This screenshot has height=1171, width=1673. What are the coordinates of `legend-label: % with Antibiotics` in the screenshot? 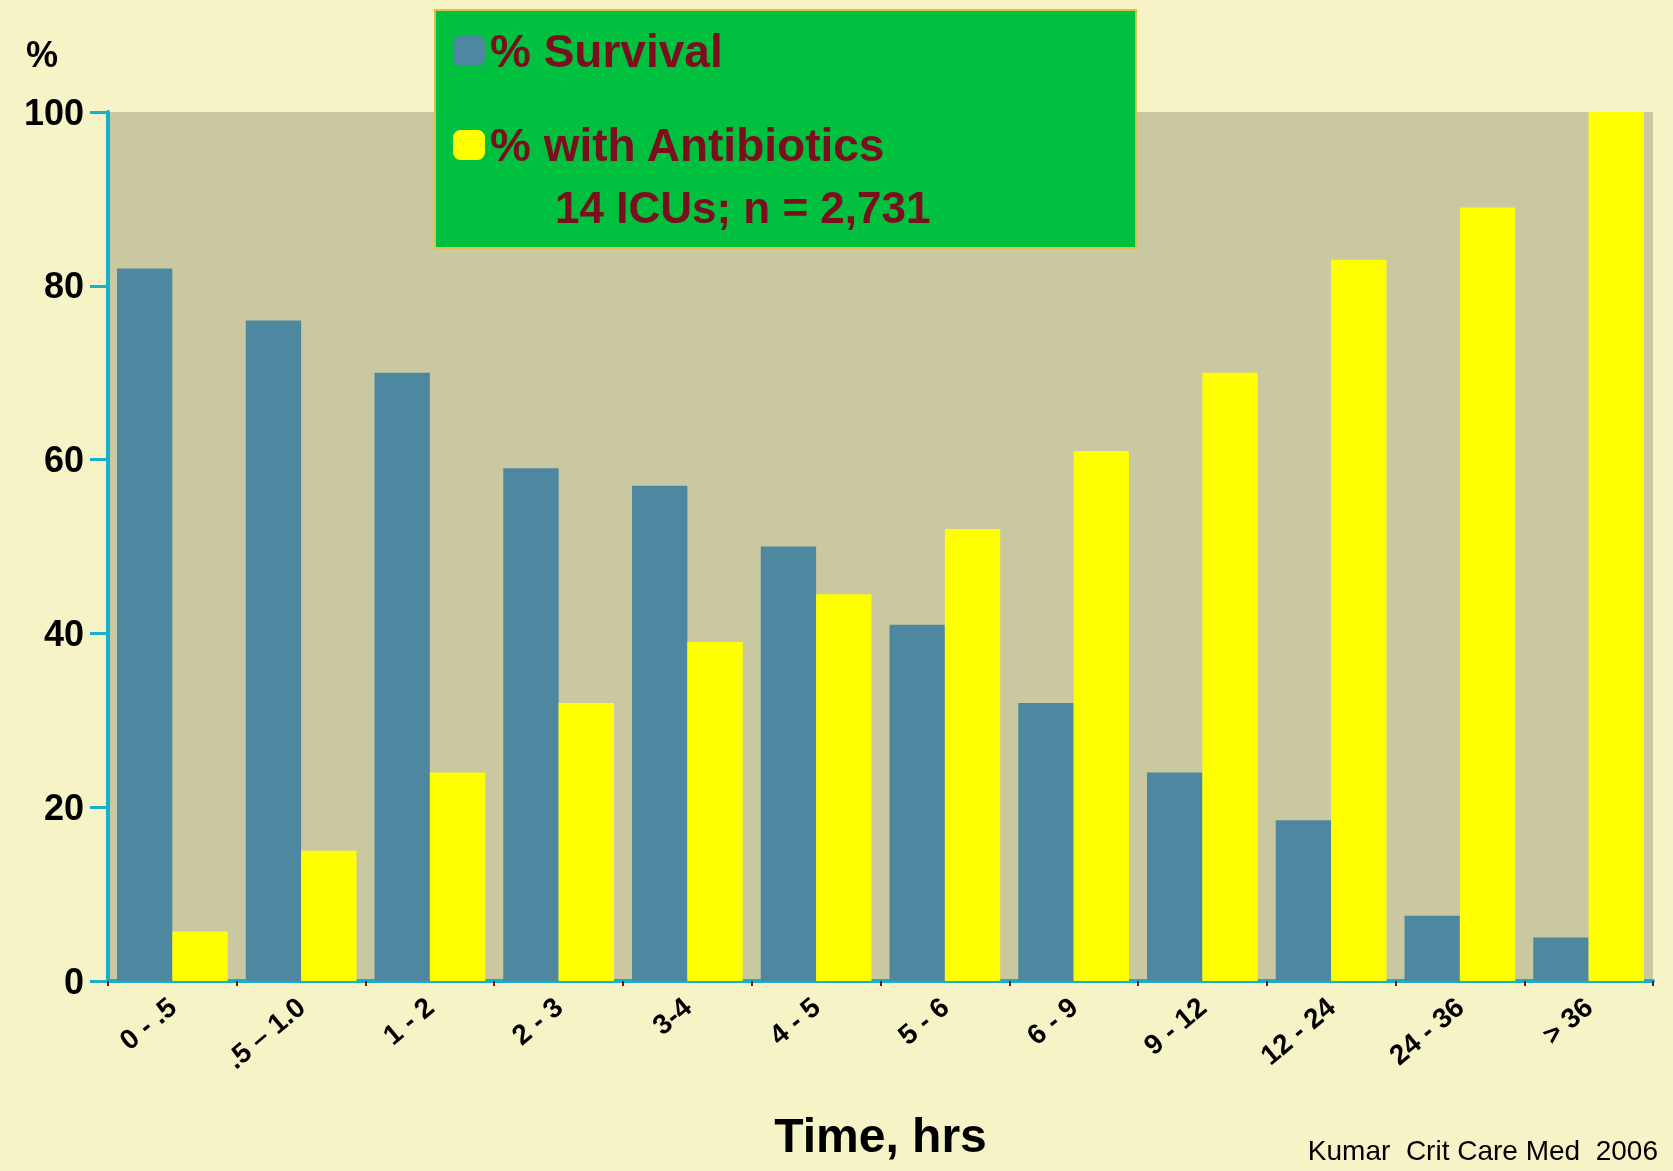 It's located at (687, 145).